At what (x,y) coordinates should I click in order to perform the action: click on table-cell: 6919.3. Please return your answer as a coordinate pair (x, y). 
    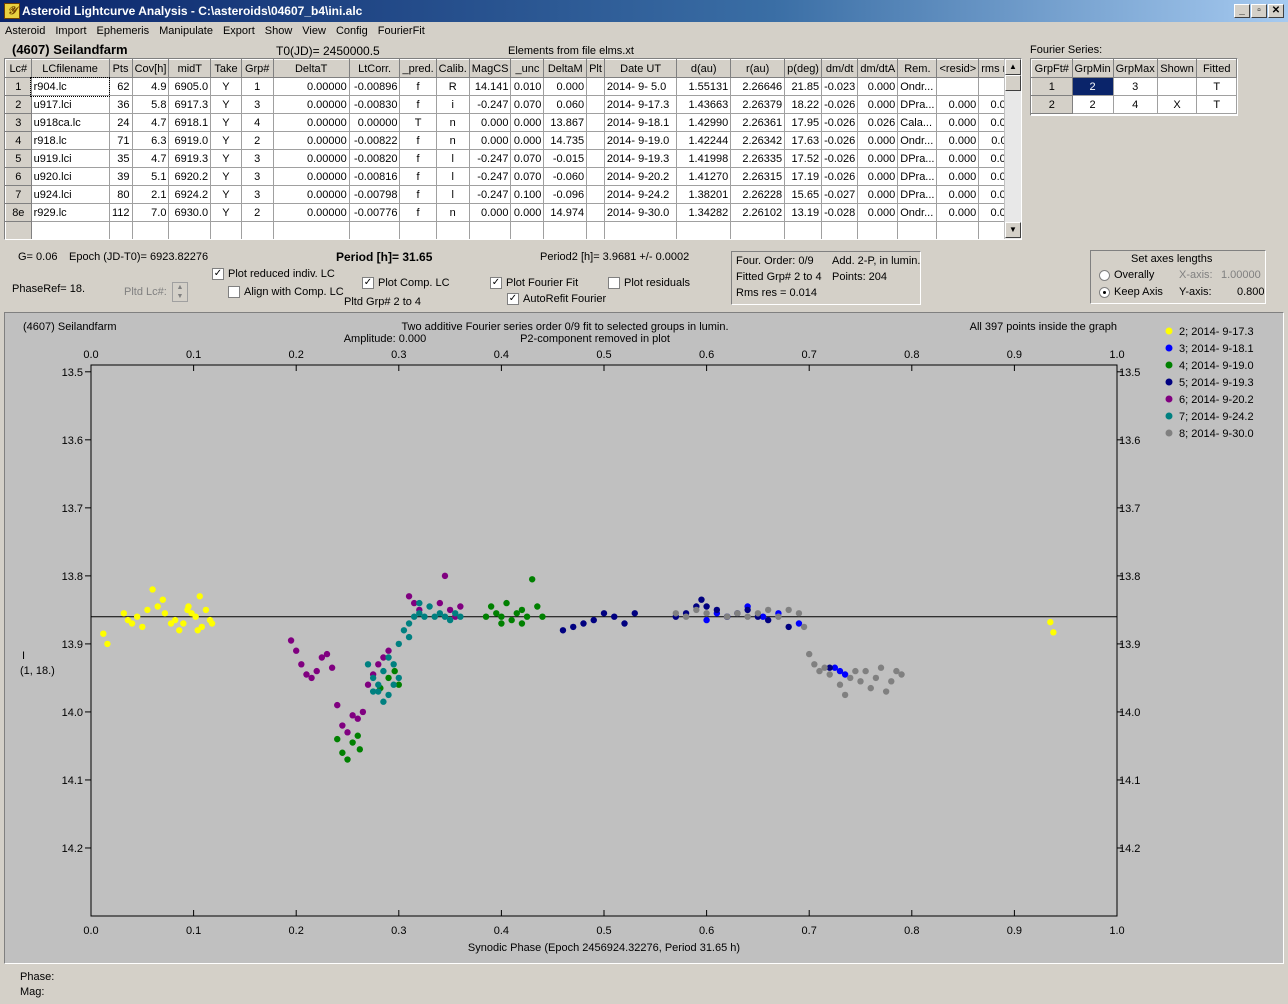
    Looking at the image, I should click on (190, 158).